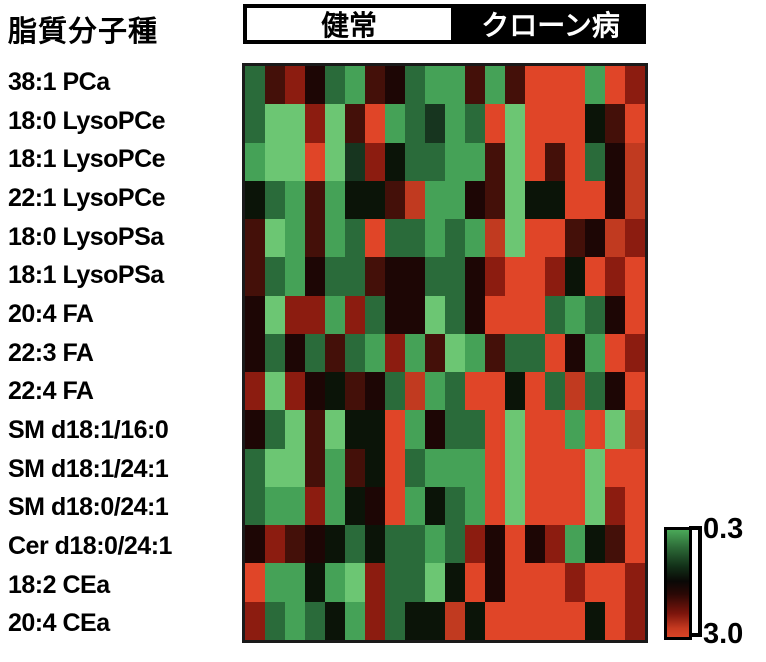  What do you see at coordinates (723, 529) in the screenshot?
I see `colorbar-max-label: 0.3` at bounding box center [723, 529].